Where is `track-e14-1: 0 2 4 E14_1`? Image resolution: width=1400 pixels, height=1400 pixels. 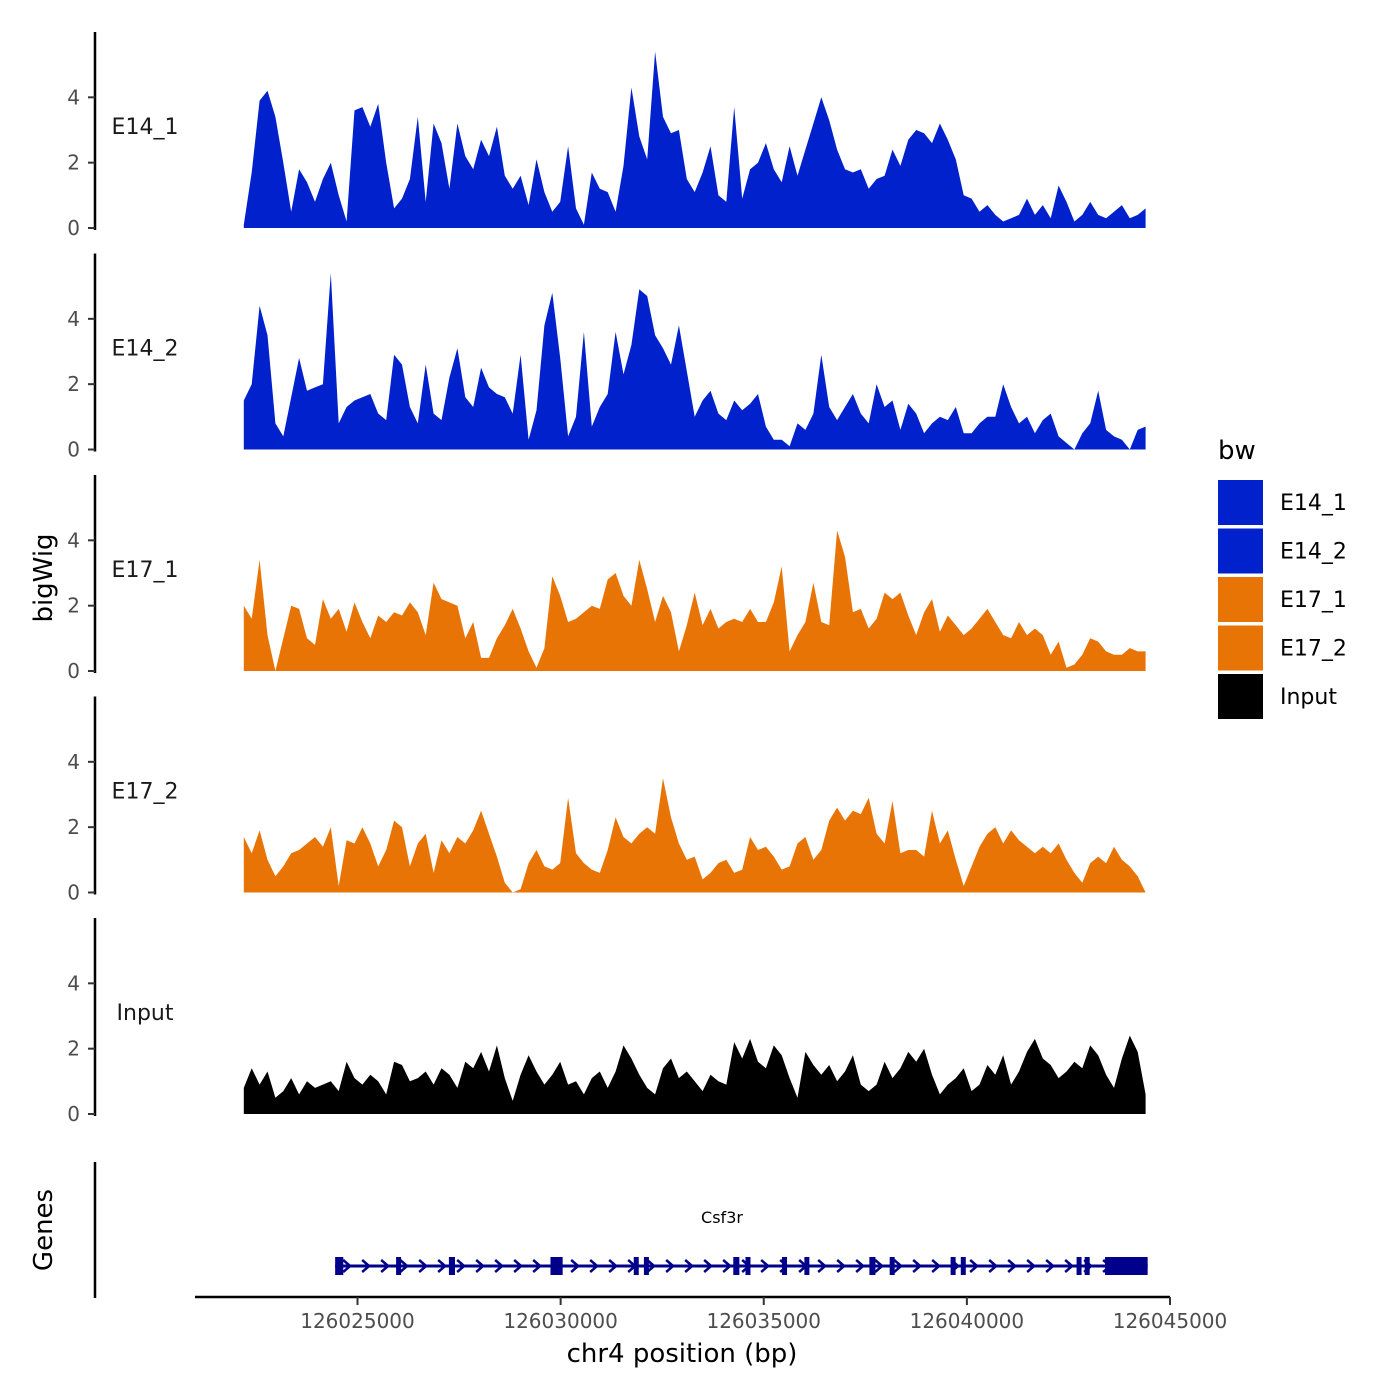
track-e14-1: 0 2 4 E14_1 is located at coordinates (606, 136).